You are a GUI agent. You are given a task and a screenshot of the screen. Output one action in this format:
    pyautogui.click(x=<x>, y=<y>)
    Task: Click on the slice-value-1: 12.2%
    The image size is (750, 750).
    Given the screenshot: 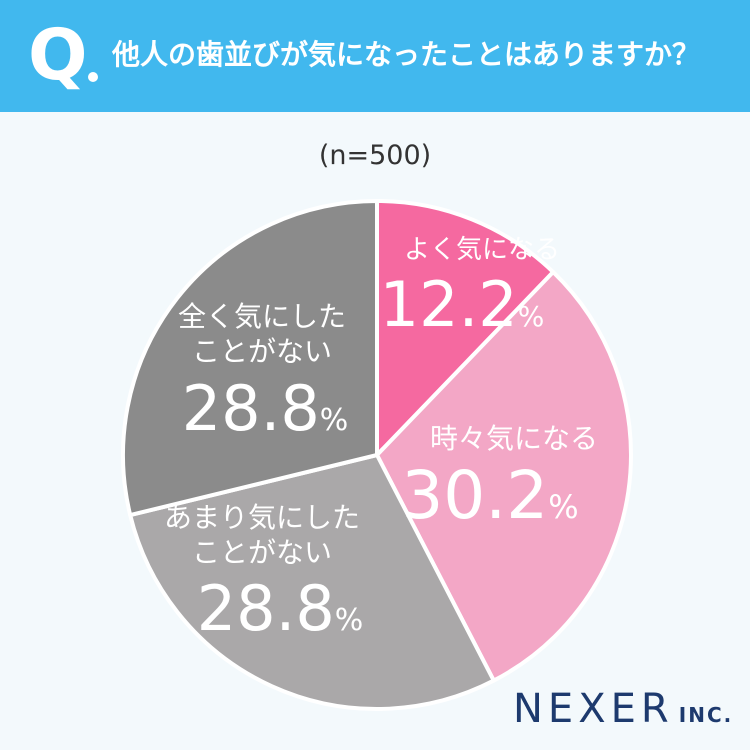 What is the action you would take?
    pyautogui.click(x=462, y=304)
    